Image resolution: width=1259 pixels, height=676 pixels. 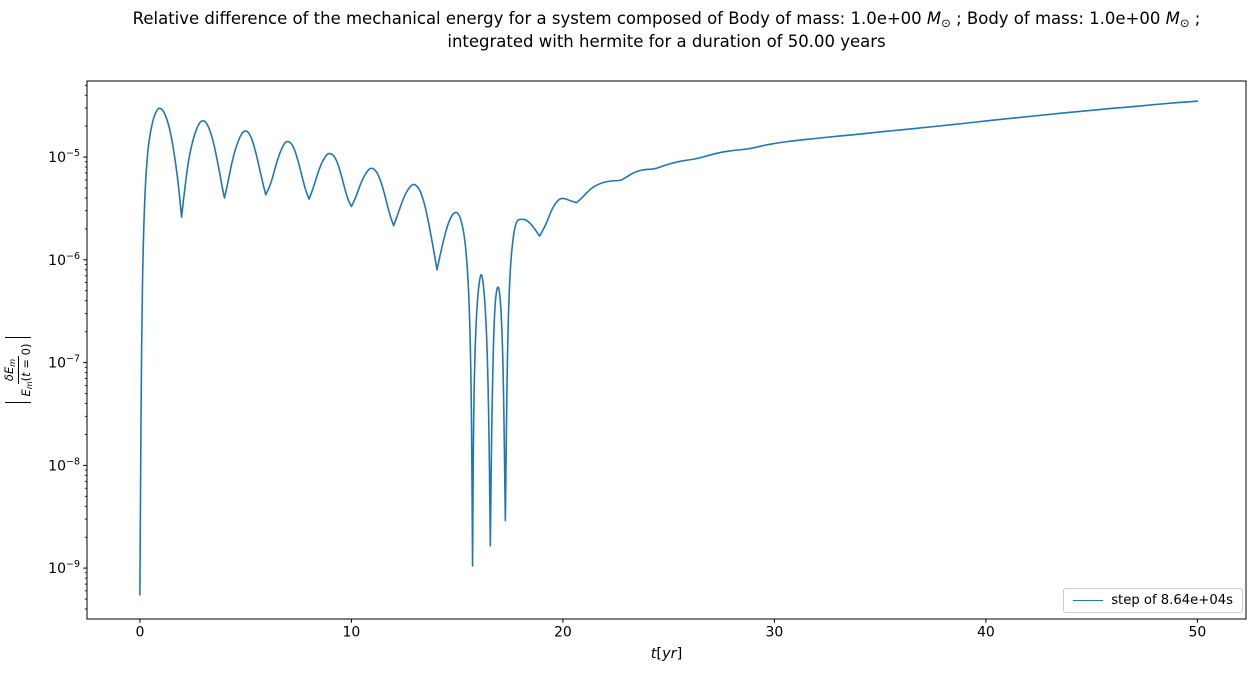 I want to click on y-axis-label: δEm Em(t = 0), so click(x=18, y=370).